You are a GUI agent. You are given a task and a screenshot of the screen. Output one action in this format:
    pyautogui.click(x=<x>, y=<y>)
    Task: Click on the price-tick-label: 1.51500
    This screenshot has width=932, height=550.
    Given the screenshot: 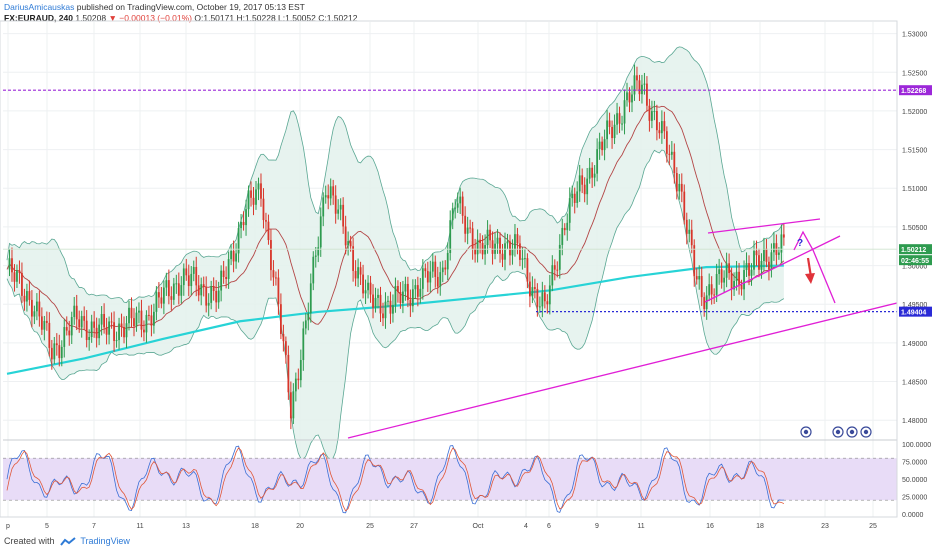 What is the action you would take?
    pyautogui.click(x=914, y=151)
    